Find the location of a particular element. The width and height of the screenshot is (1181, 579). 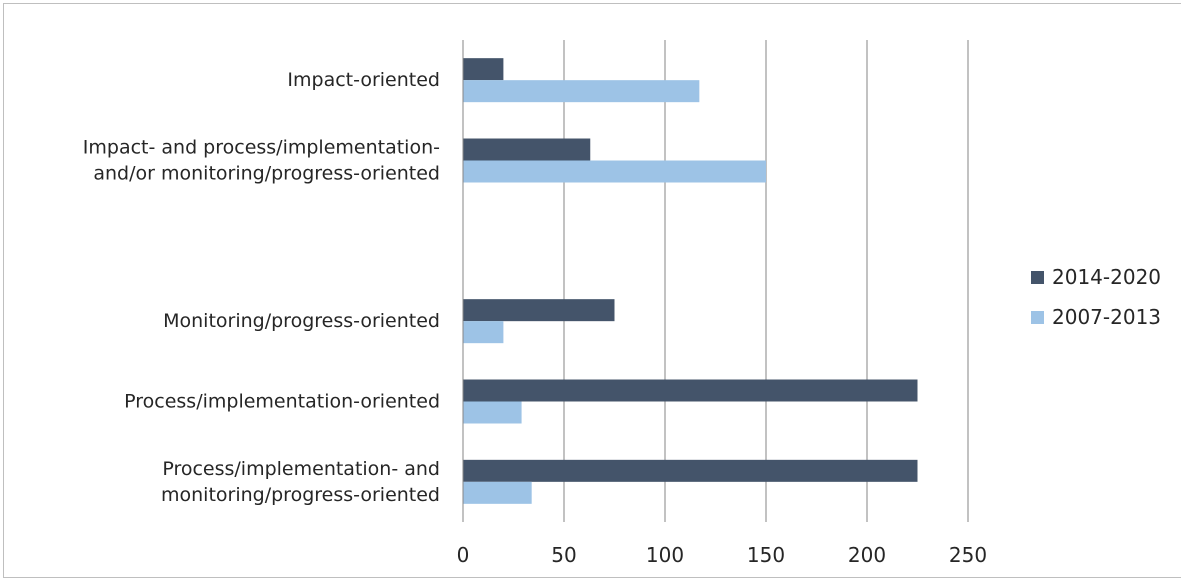

category-label: Impact- and process/implementation- is located at coordinates (261, 148).